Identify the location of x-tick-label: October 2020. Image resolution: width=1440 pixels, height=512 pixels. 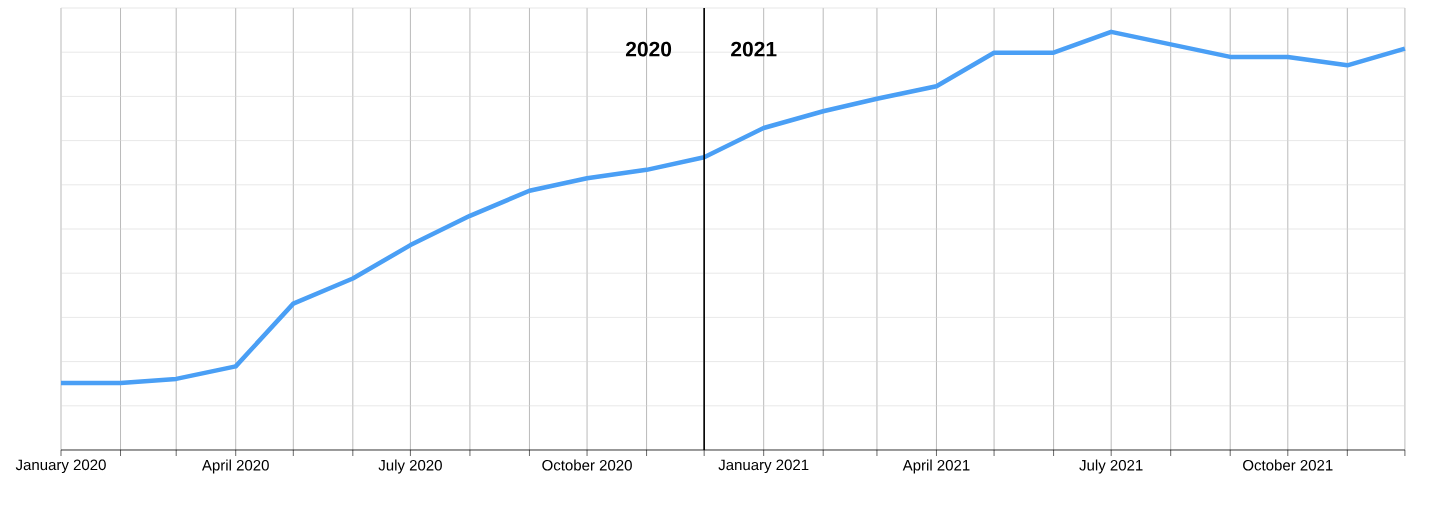
(587, 465).